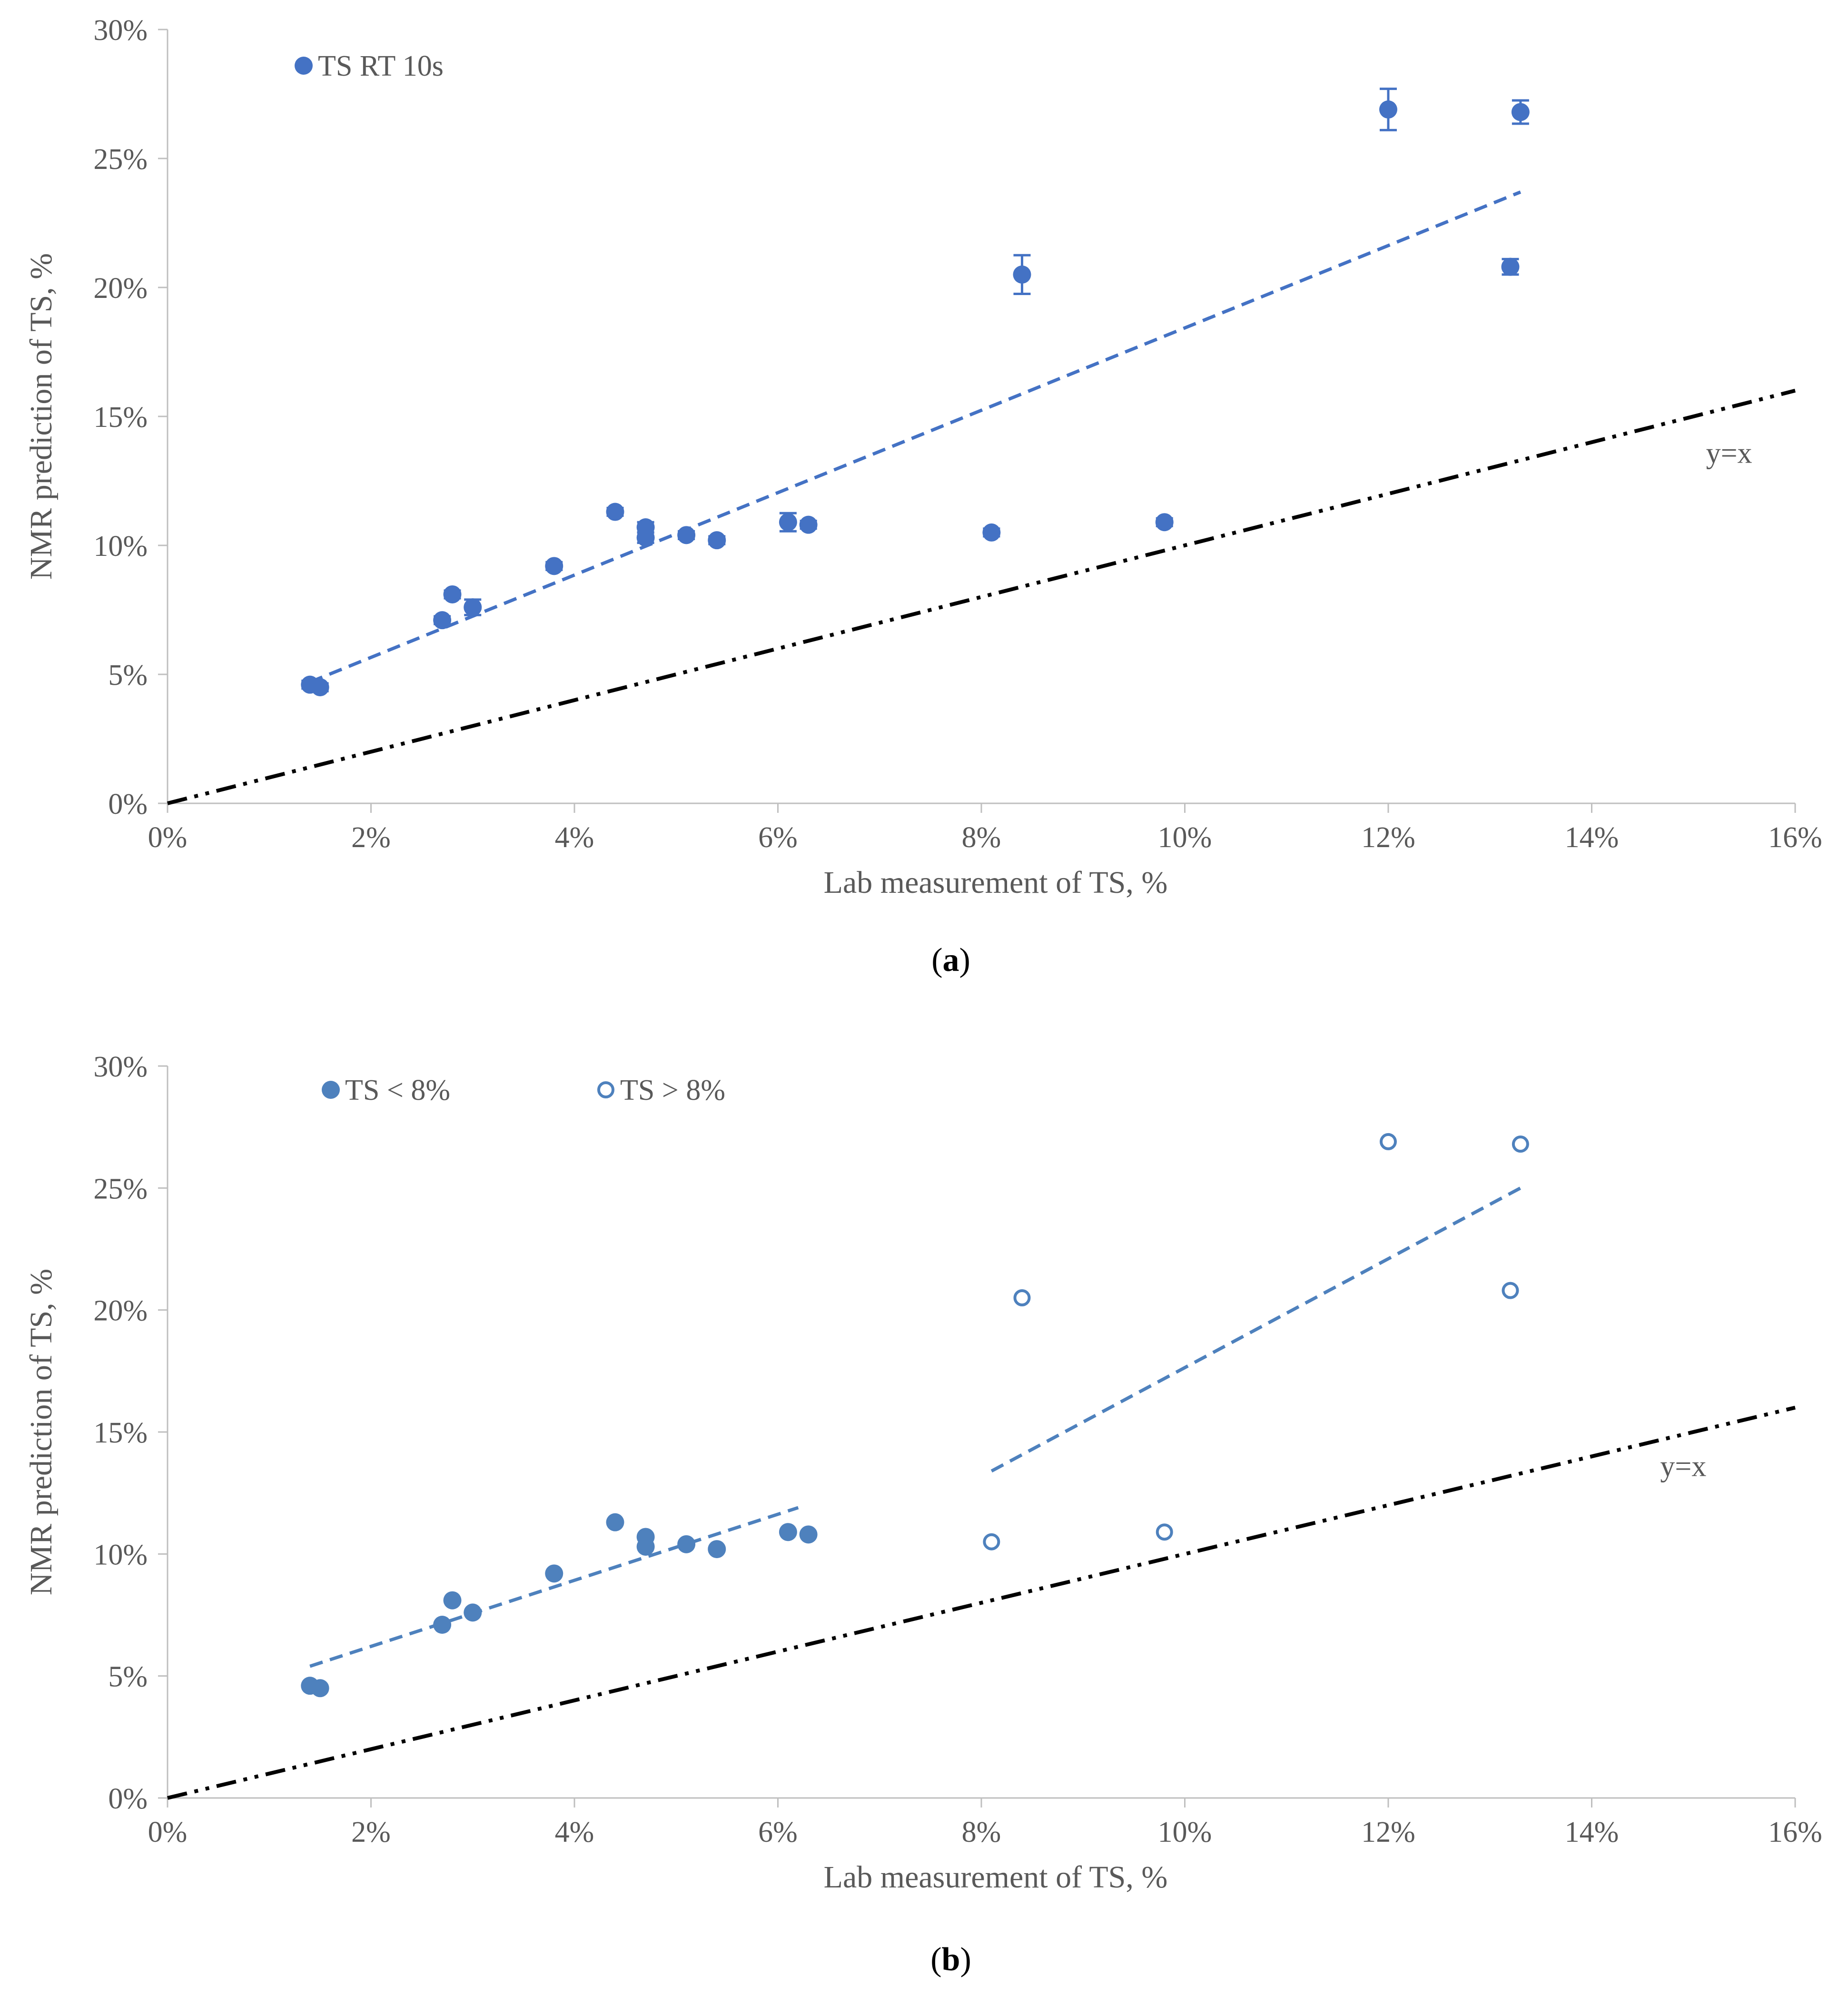  What do you see at coordinates (1256, 1329) in the screenshot?
I see `trendline-fit-high` at bounding box center [1256, 1329].